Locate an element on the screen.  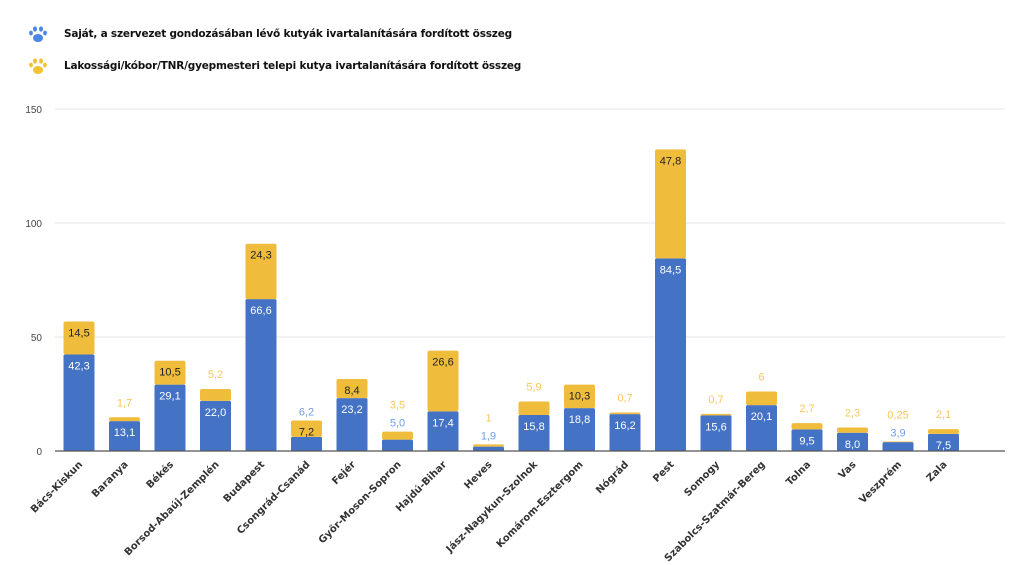
data-label-public: 8,4 is located at coordinates (351, 391).